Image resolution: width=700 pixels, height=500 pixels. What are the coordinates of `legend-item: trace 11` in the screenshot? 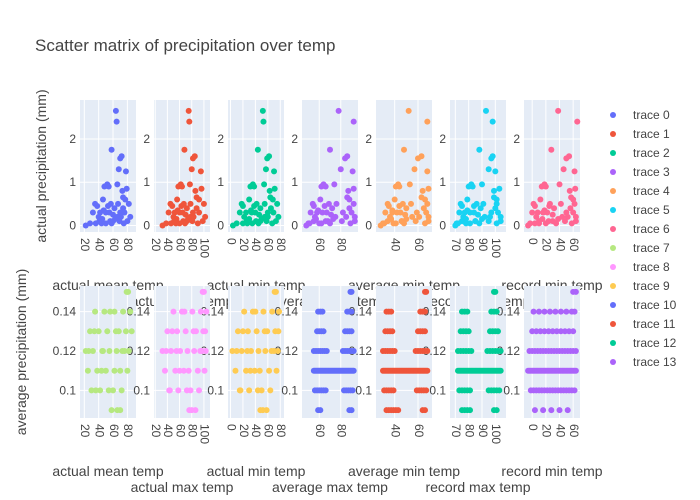 It's located at (643, 324).